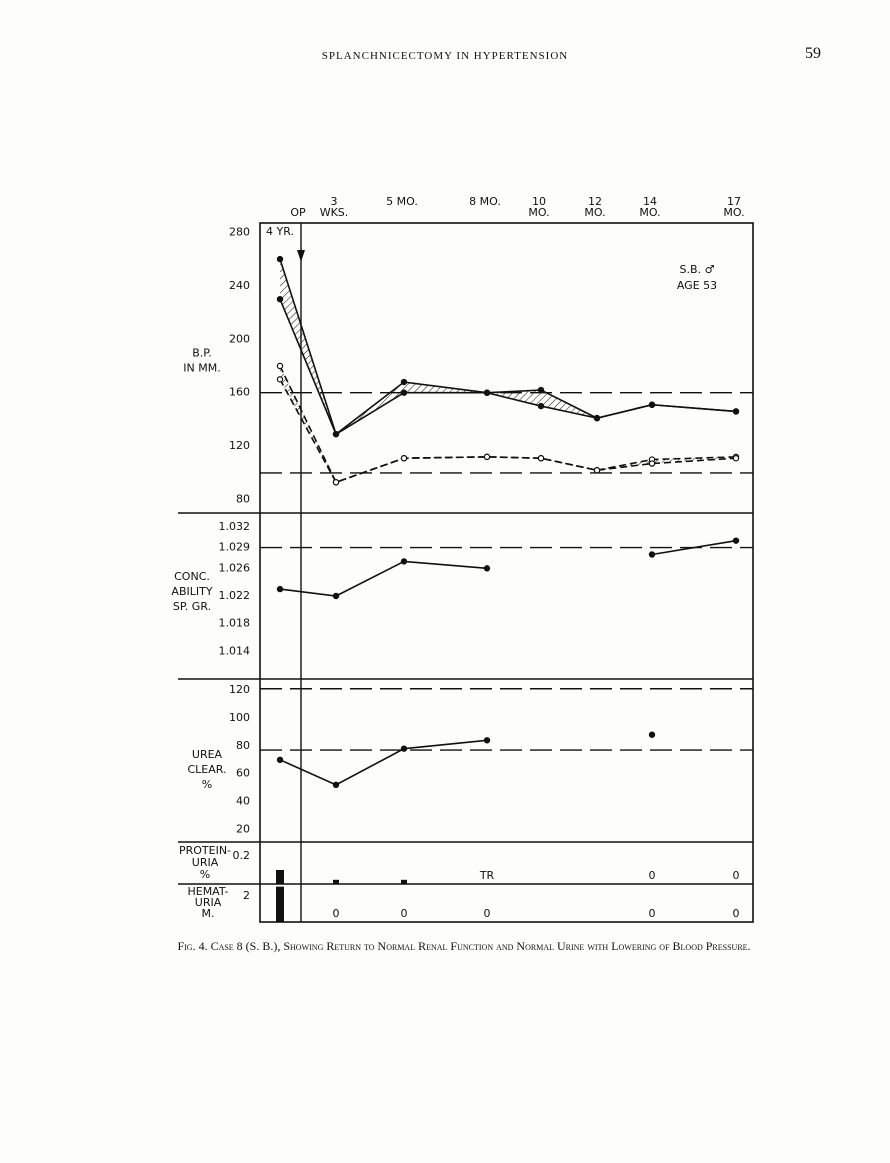 This screenshot has width=890, height=1163. I want to click on y-tick-label: 1.014, so click(235, 650).